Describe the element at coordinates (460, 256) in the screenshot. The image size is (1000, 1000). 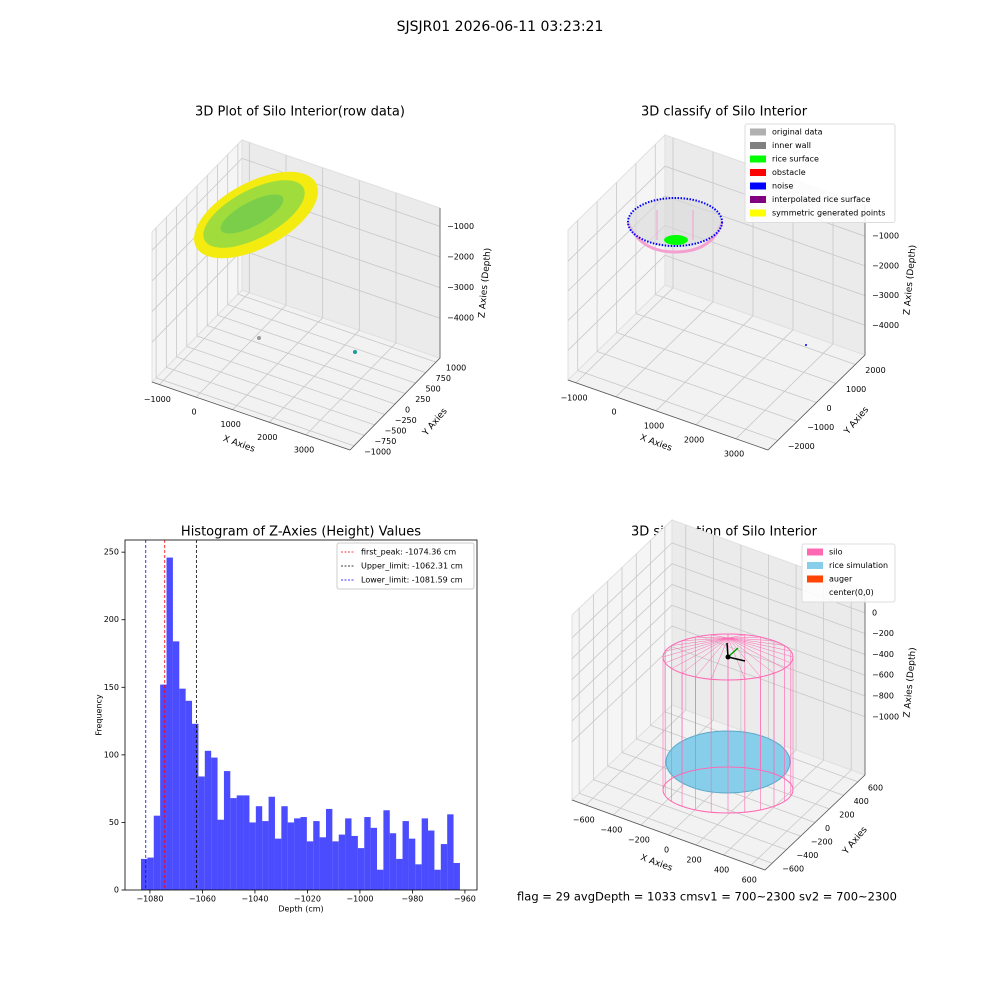
I see `z-tick-label: −2000` at that location.